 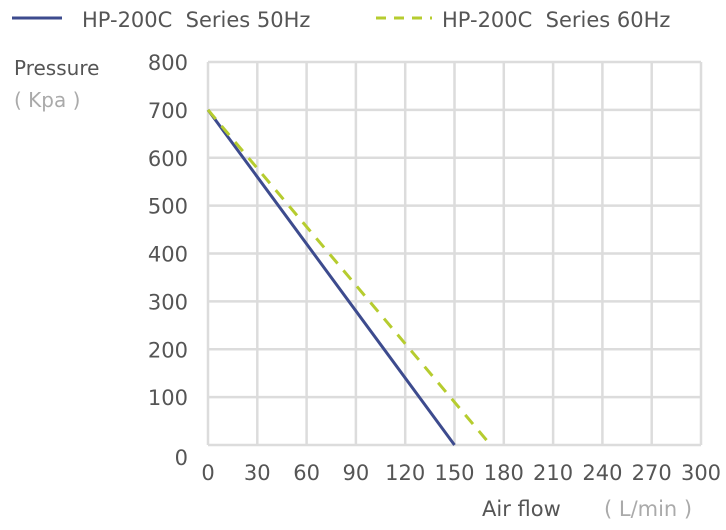 I want to click on x-axis-unit: ( L/min ), so click(x=648, y=509).